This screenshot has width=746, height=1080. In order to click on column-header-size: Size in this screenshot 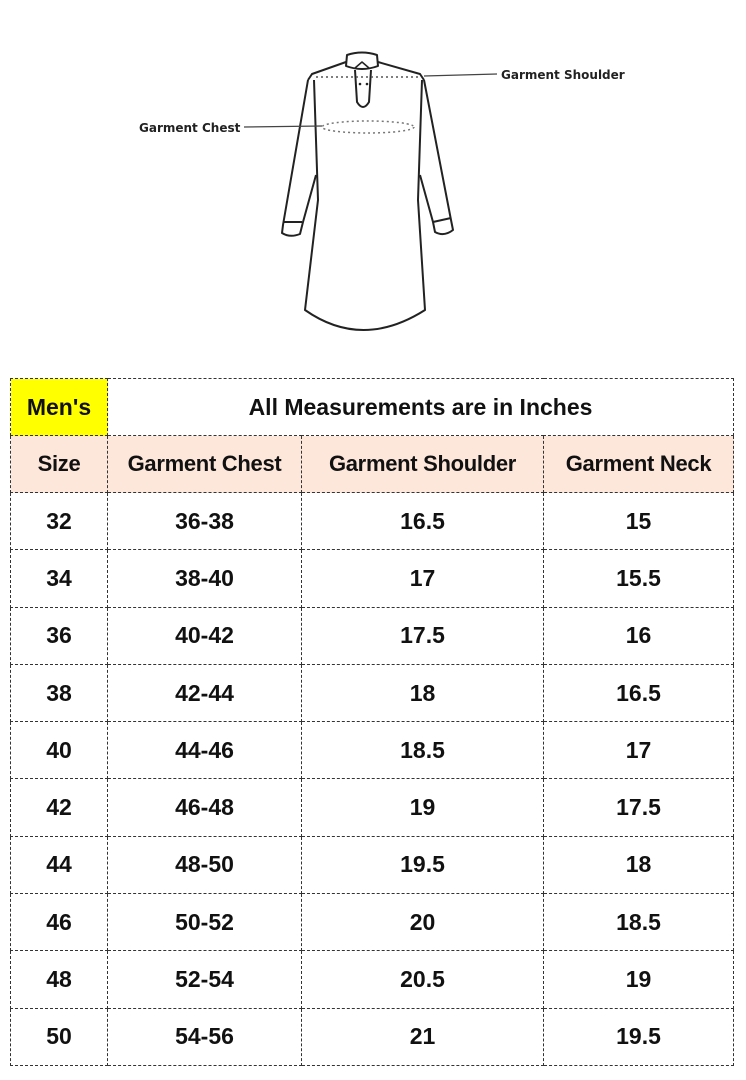, I will do `click(59, 464)`.